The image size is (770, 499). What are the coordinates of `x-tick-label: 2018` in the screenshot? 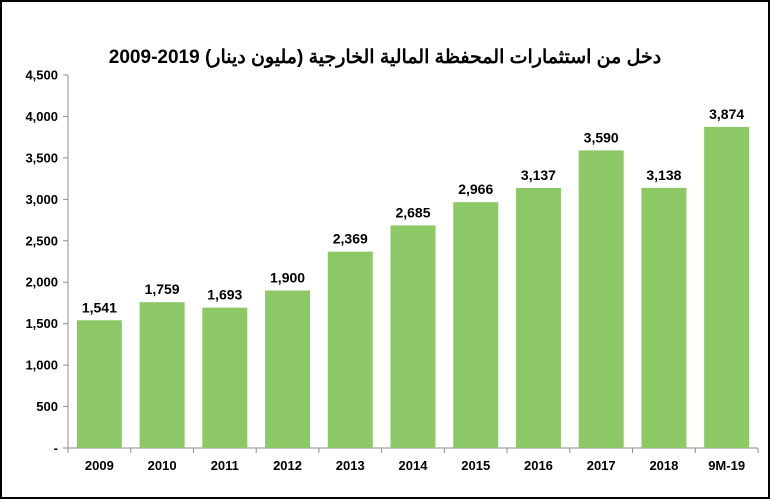 It's located at (663, 465).